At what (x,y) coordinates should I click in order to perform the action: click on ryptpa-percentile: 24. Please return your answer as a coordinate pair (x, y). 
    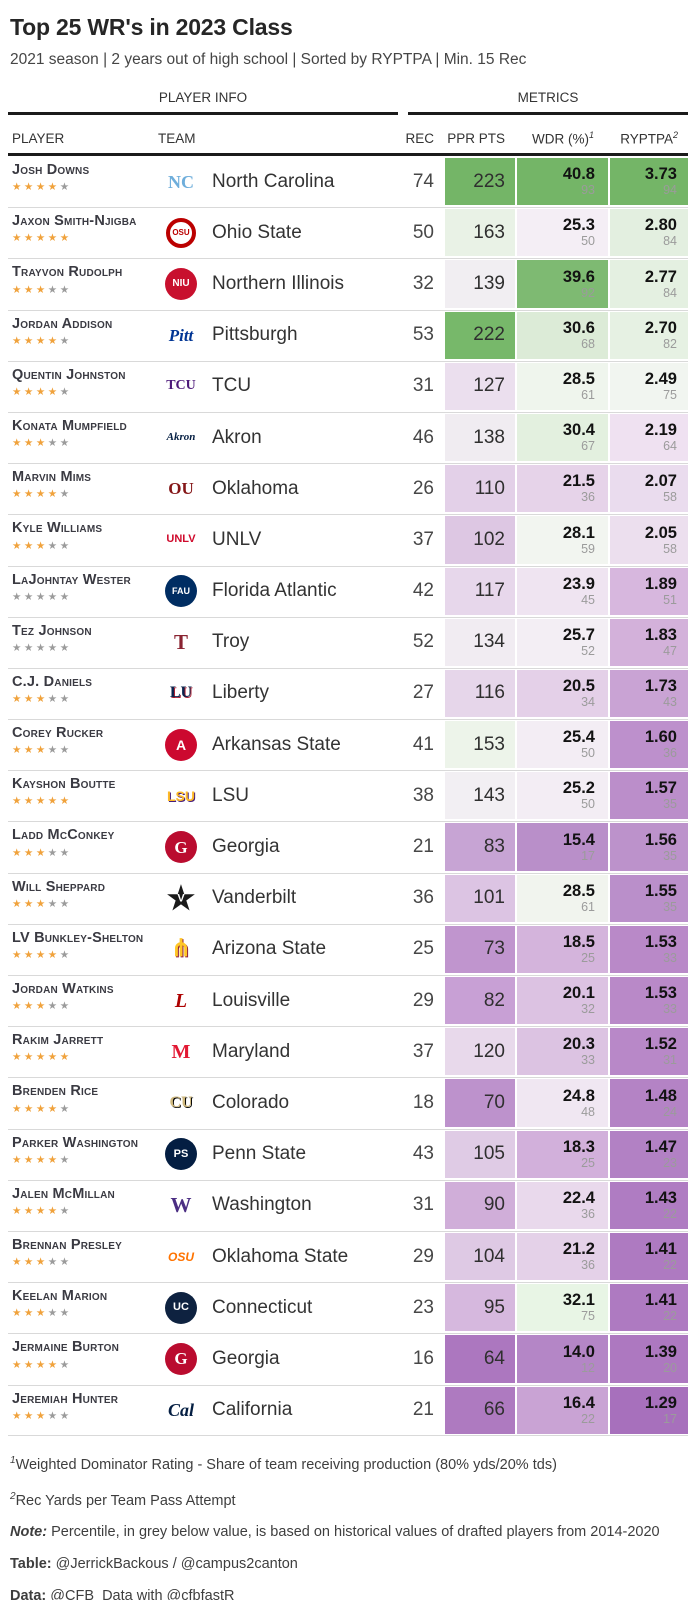
    Looking at the image, I should click on (670, 1111).